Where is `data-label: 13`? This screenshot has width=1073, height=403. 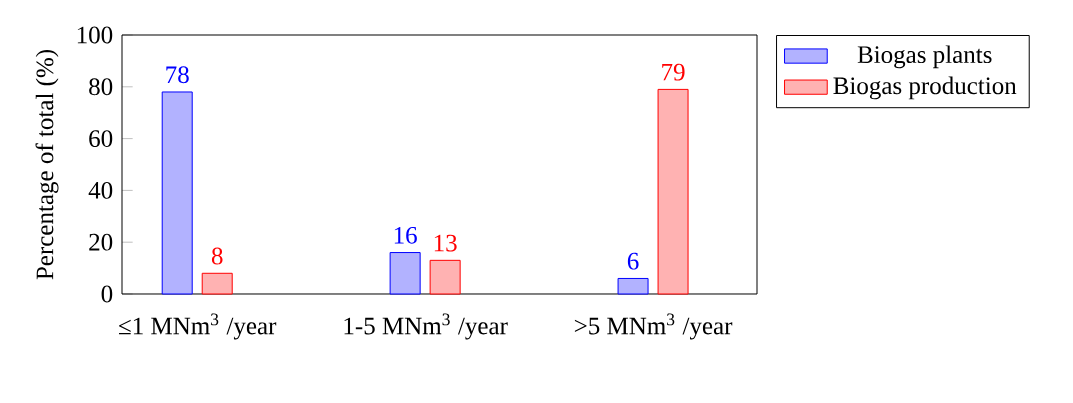 data-label: 13 is located at coordinates (445, 243).